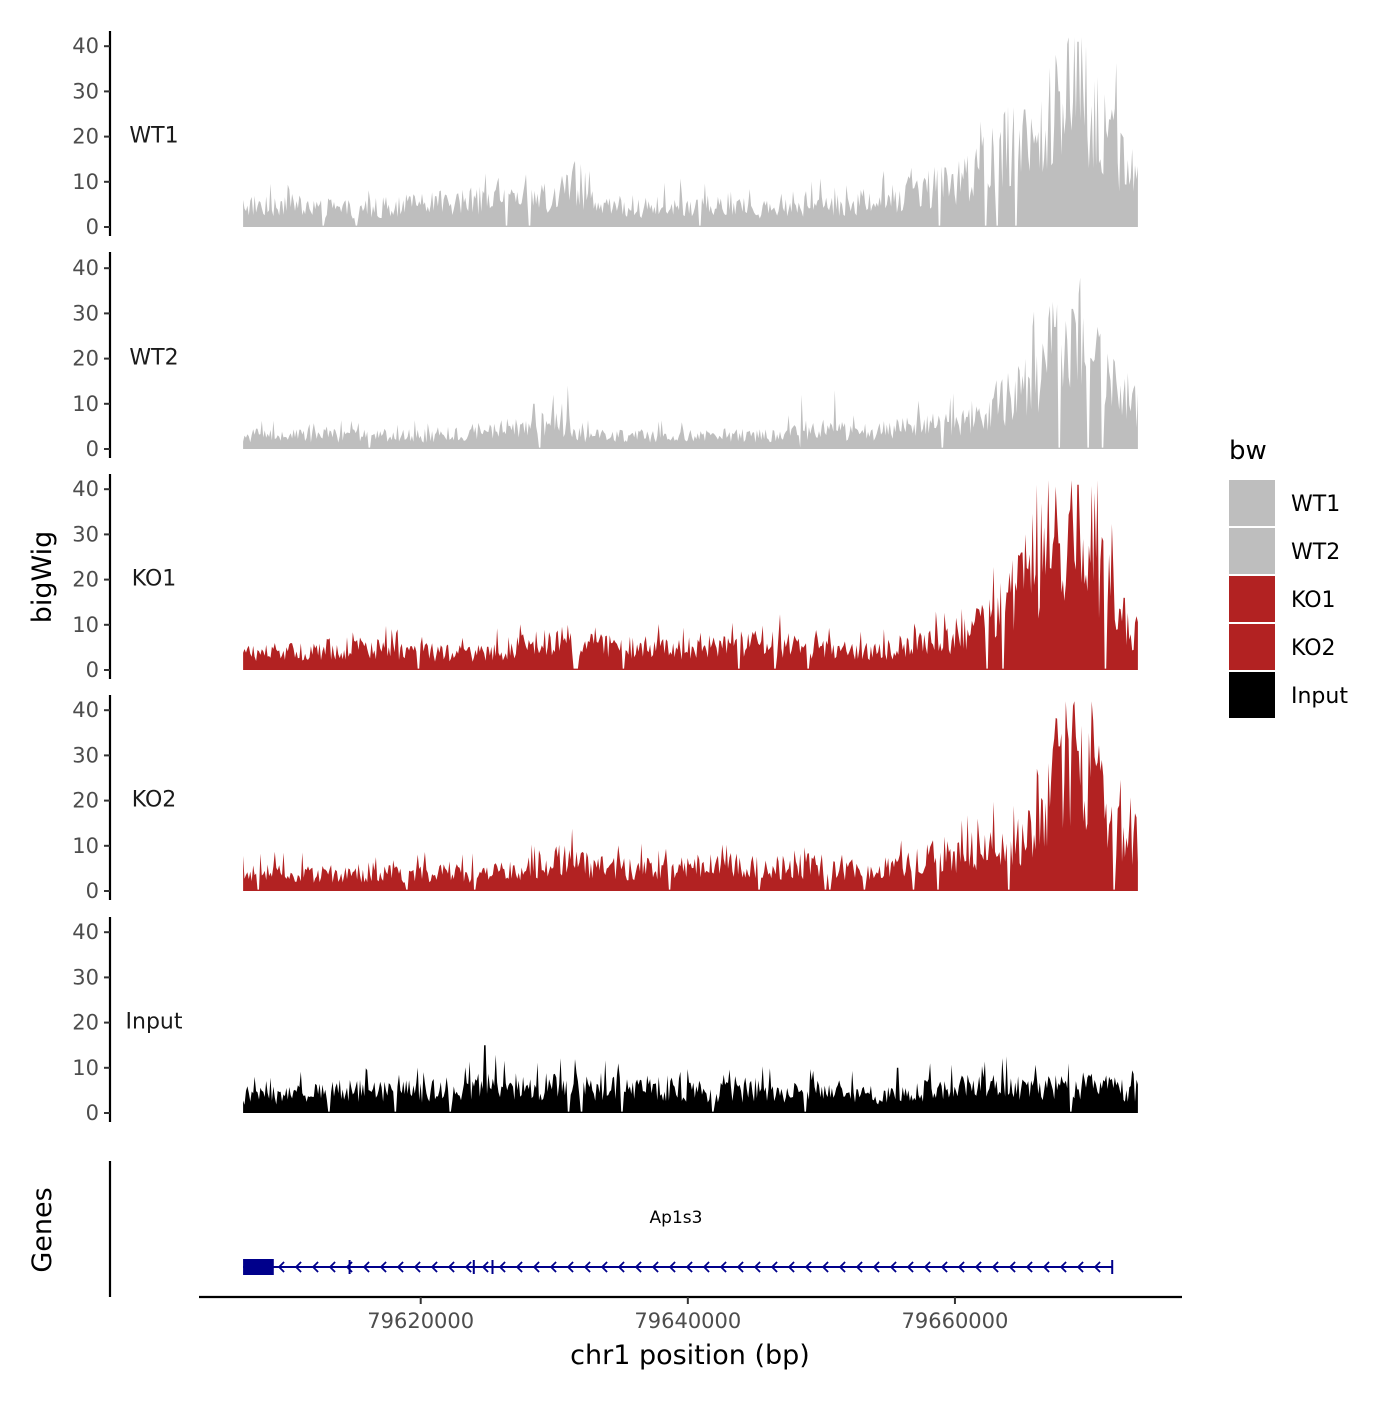 The width and height of the screenshot is (1400, 1404). What do you see at coordinates (690, 1079) in the screenshot?
I see `signal-area-input` at bounding box center [690, 1079].